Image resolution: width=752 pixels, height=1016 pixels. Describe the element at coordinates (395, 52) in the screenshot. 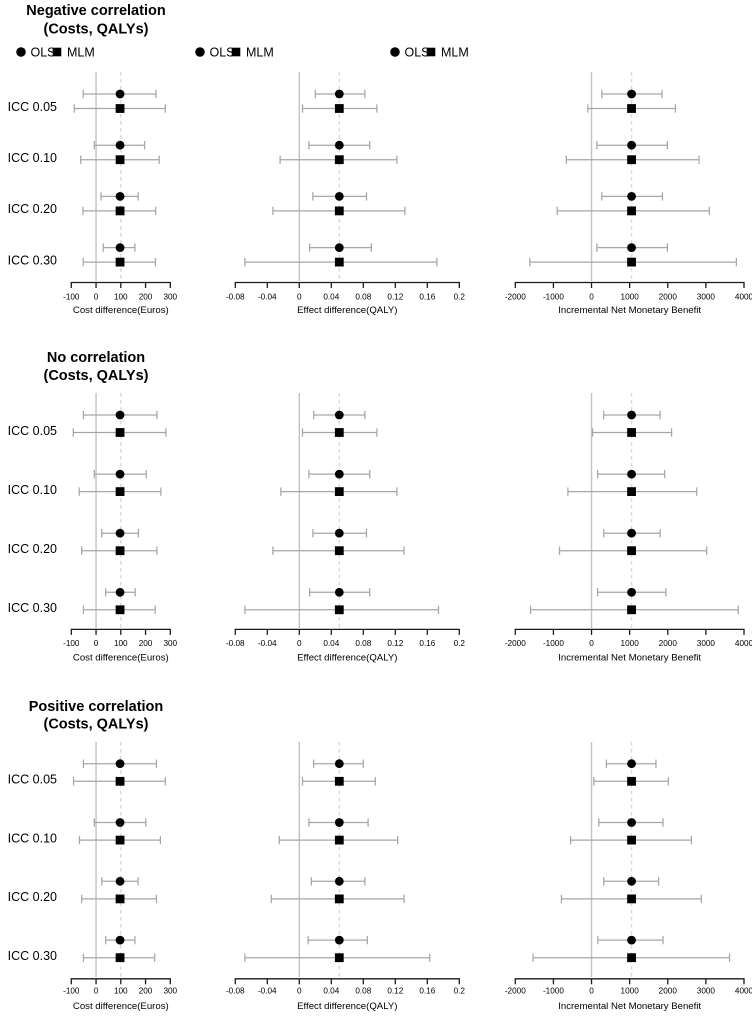

I see `legend-ols-circle-icon` at that location.